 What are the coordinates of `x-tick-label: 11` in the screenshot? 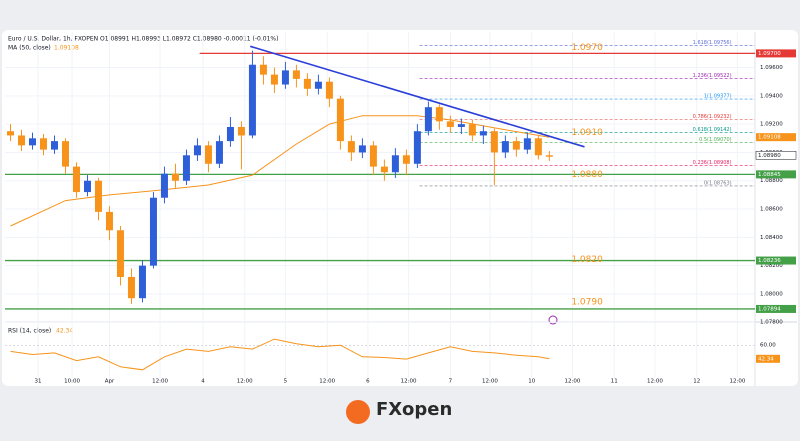 It's located at (614, 382).